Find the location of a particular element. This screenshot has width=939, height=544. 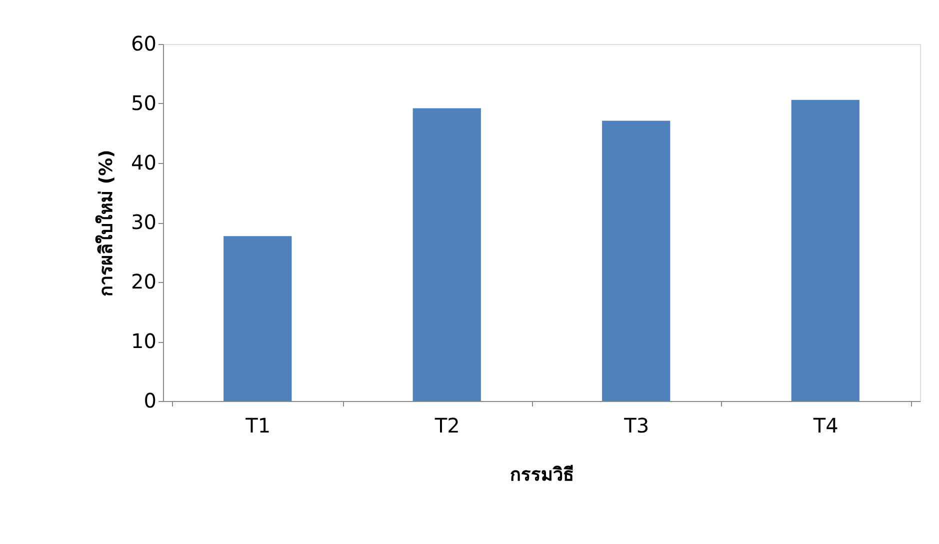

y-tick-label: 60 is located at coordinates (143, 44).